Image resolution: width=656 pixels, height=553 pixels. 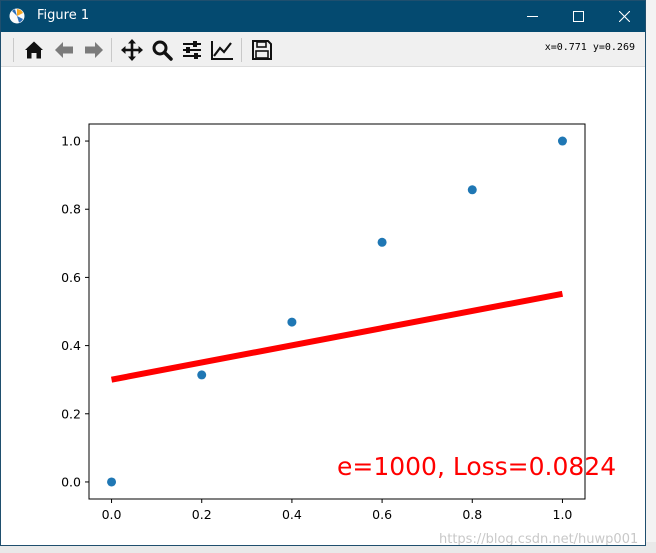 I want to click on configure-subplots-icon, so click(x=192, y=50).